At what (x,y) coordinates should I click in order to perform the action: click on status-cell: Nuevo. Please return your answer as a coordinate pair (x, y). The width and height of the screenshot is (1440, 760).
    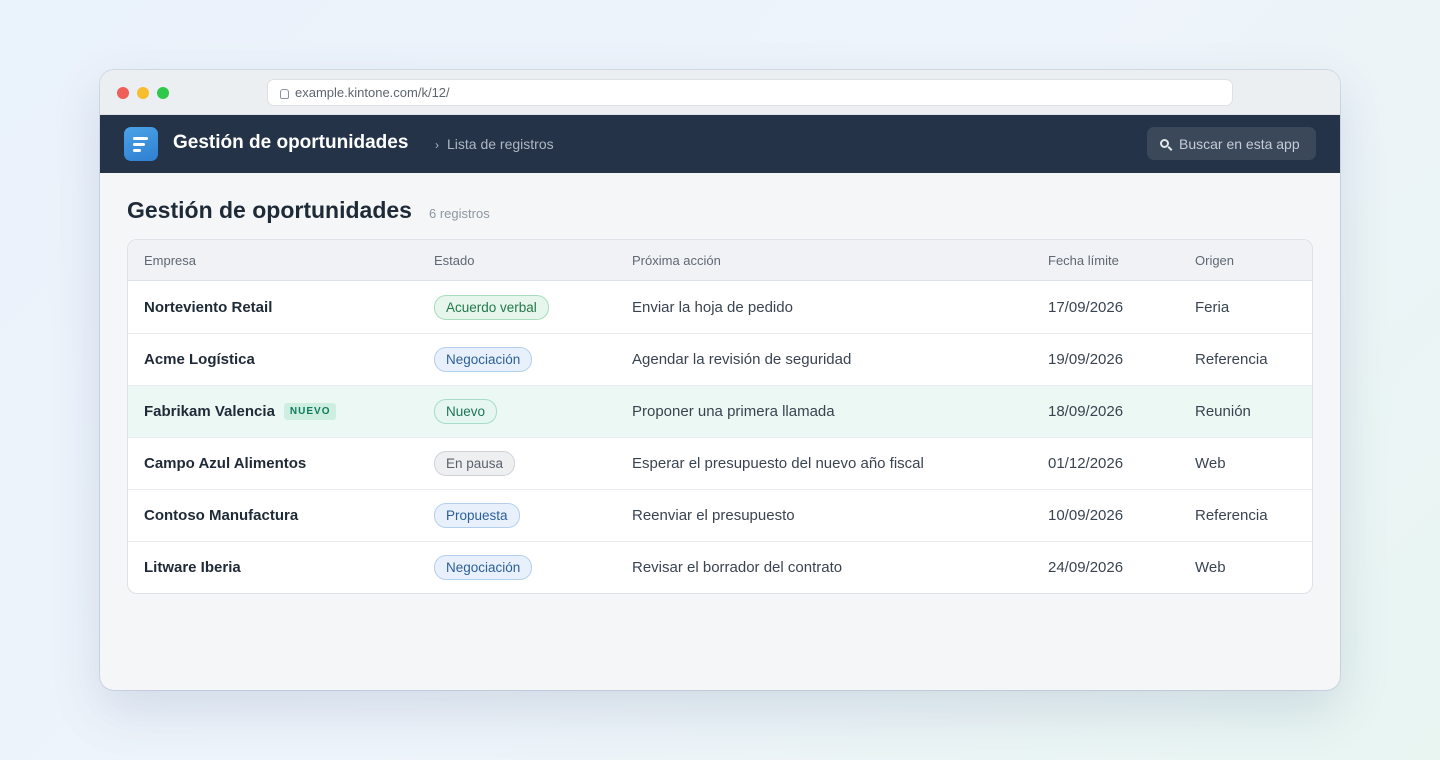
    Looking at the image, I should click on (517, 411).